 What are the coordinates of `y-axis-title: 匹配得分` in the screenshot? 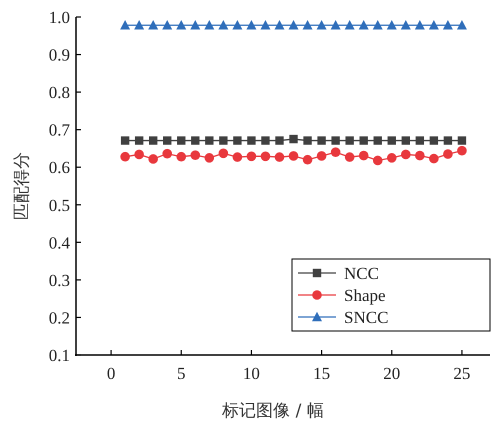 It's located at (22, 186).